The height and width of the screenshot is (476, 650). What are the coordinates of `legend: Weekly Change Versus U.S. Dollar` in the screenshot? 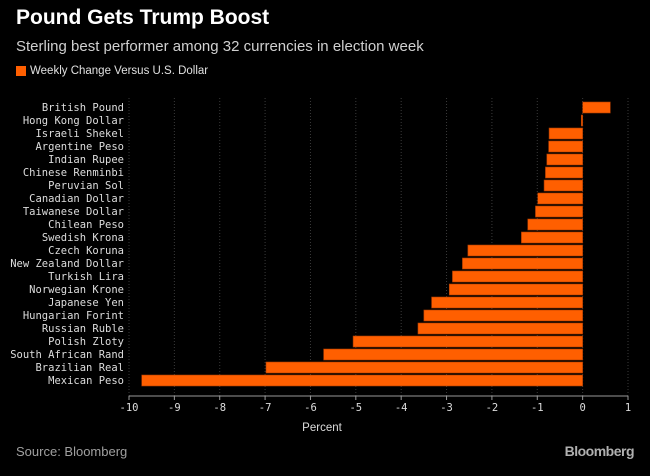 It's located at (112, 71).